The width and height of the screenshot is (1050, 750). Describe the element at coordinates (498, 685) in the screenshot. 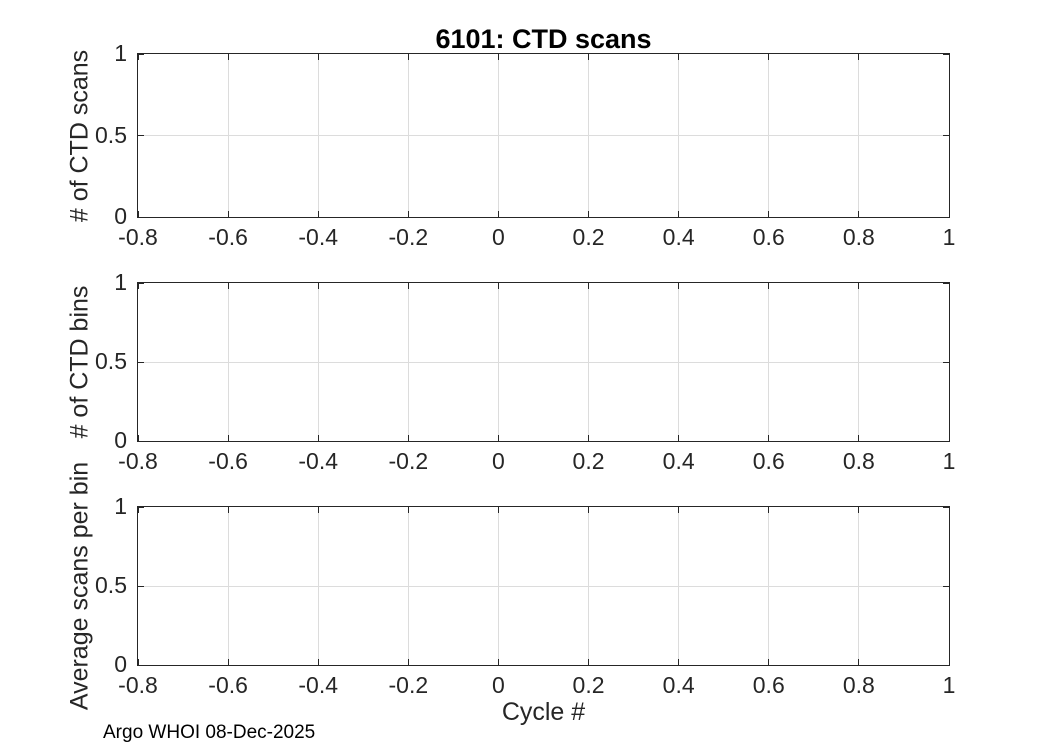

I see `x-tick-label: 0` at that location.